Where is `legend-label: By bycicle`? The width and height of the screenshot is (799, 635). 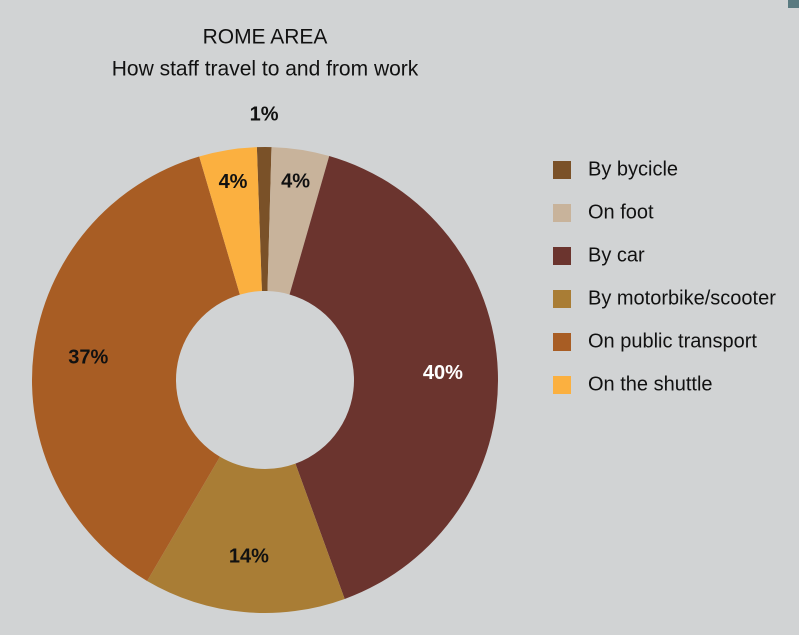 legend-label: By bycicle is located at coordinates (633, 169).